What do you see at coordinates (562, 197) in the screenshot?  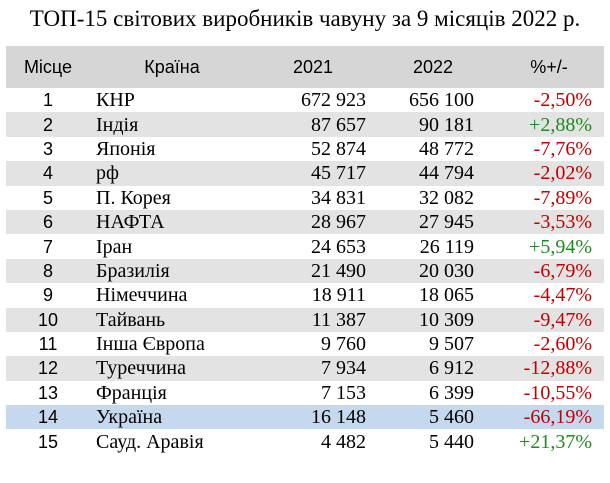 I see `change-cell: -7,89%` at bounding box center [562, 197].